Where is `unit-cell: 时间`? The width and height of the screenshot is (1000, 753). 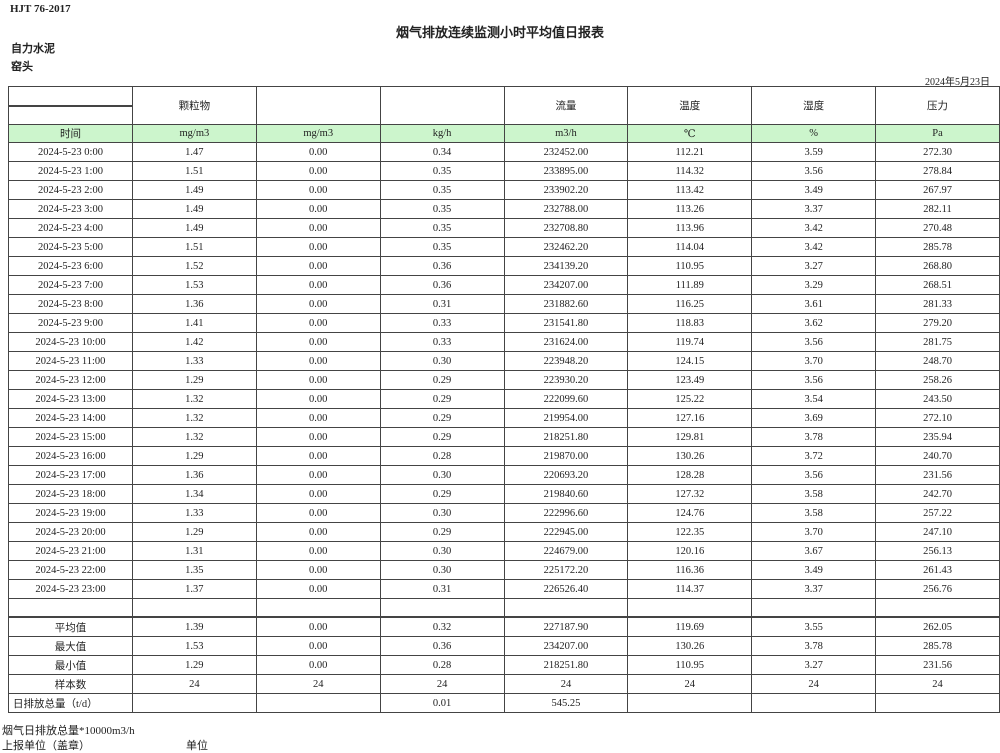 unit-cell: 时间 is located at coordinates (70, 133).